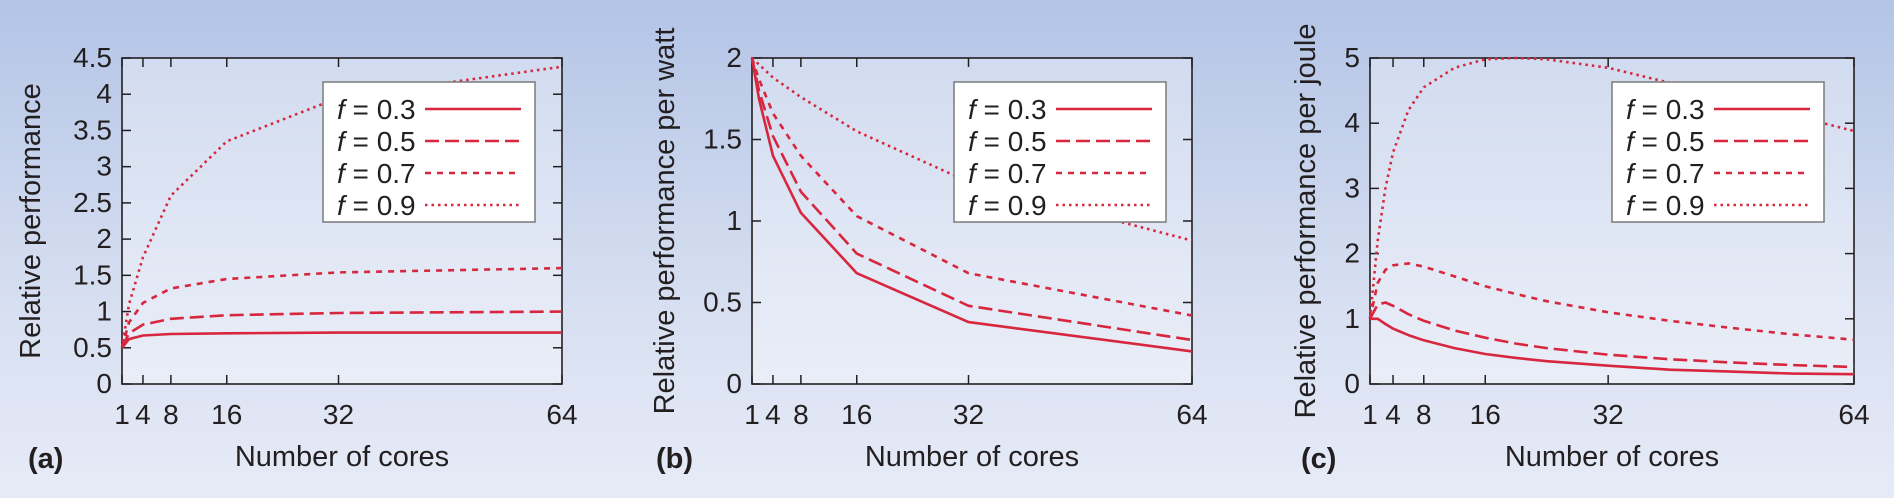  I want to click on y-tick-label: 4, so click(1352, 122).